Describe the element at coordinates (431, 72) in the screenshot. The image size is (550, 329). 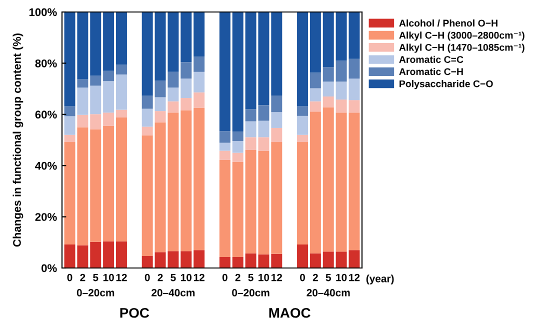
I see `legend-label: Aromatic C−H` at that location.